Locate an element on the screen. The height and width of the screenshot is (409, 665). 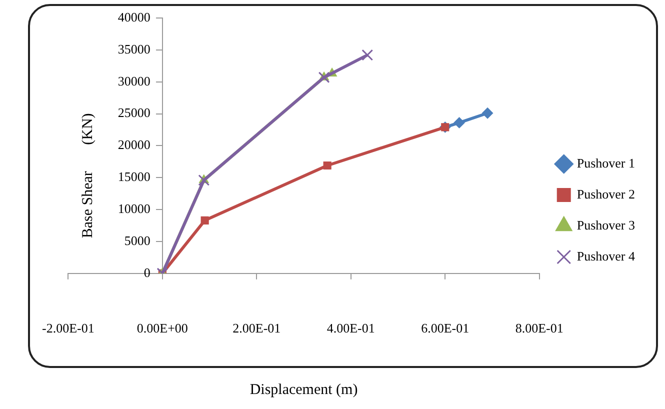
x-tick-label: -2.00E-01 is located at coordinates (68, 328).